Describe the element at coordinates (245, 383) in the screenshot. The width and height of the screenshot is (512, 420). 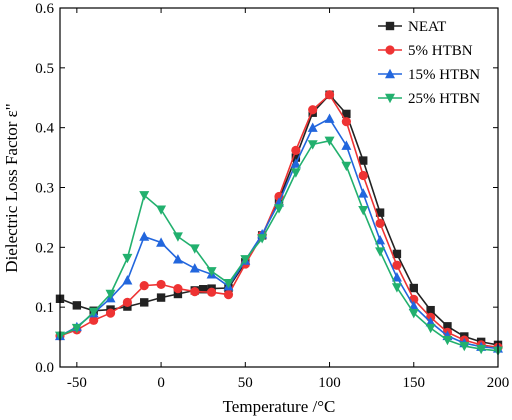
I see `x-tick-label: 50` at that location.